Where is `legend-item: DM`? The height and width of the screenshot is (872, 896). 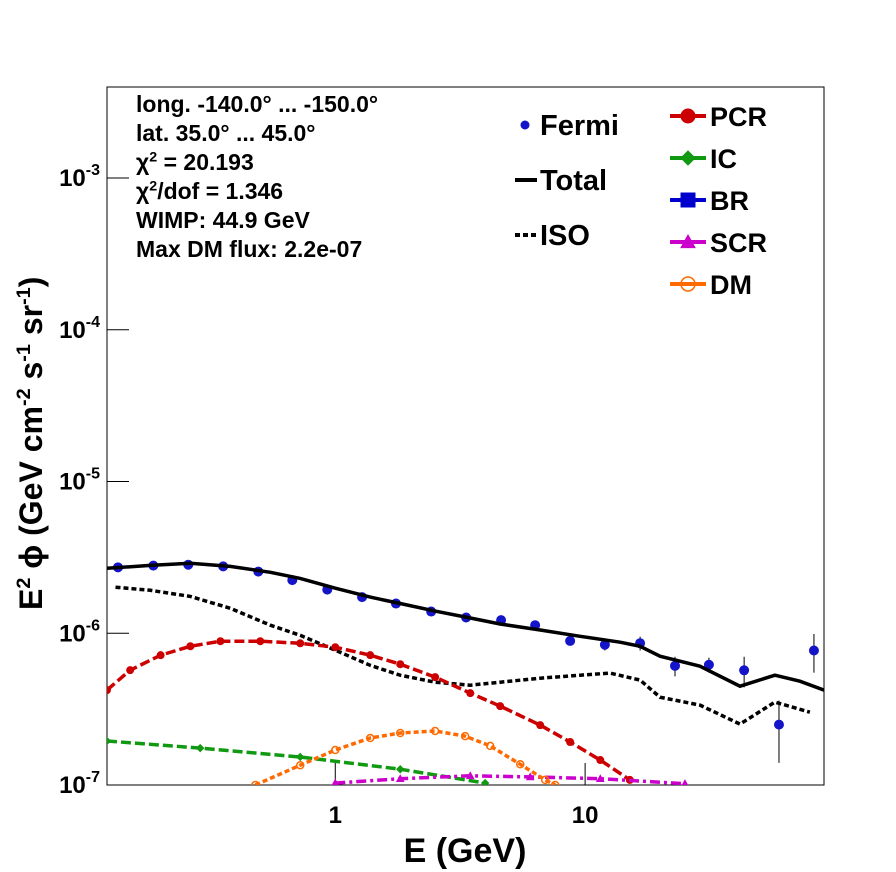
legend-item: DM is located at coordinates (711, 285).